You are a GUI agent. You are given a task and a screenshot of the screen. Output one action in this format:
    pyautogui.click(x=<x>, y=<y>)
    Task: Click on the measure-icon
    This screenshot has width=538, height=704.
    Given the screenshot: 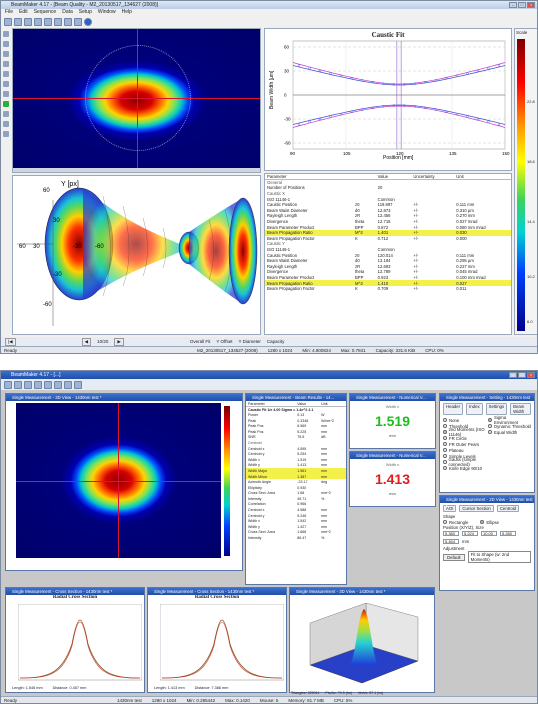 What is the action you would take?
    pyautogui.click(x=5, y=64)
    